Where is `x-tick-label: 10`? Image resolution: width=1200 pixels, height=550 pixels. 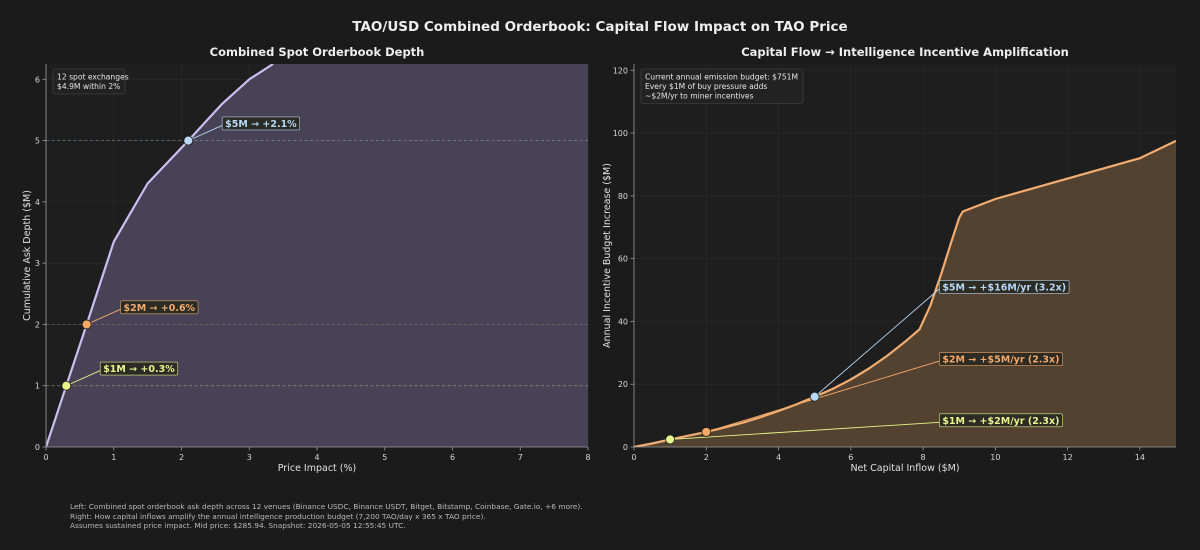 x-tick-label: 10 is located at coordinates (995, 457).